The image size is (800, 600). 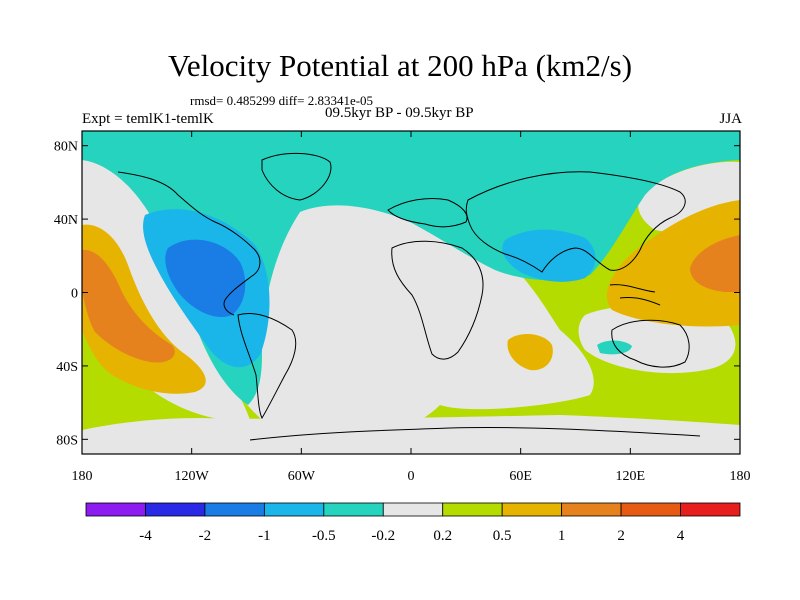 I want to click on colorbar-label-0: -4, so click(x=145, y=536).